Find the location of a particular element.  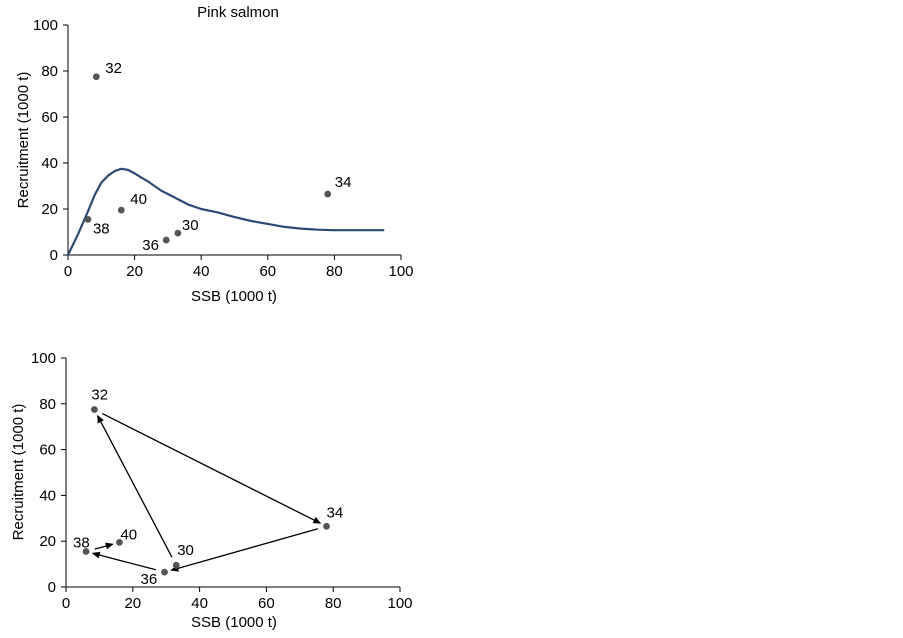

trajectory-arrows-layer is located at coordinates (206, 492).